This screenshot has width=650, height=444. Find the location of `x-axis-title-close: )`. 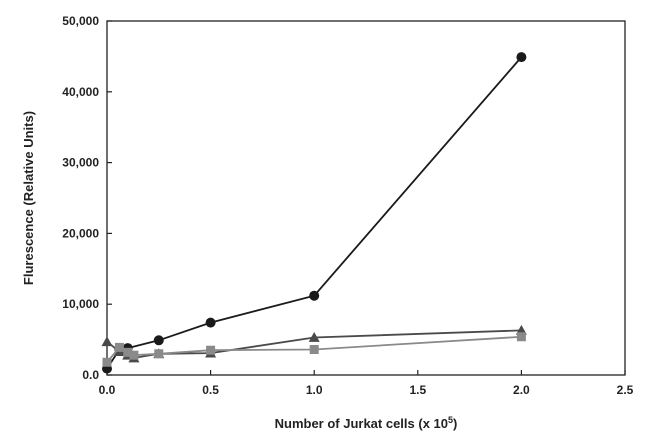

x-axis-title-close: ) is located at coordinates (455, 423).